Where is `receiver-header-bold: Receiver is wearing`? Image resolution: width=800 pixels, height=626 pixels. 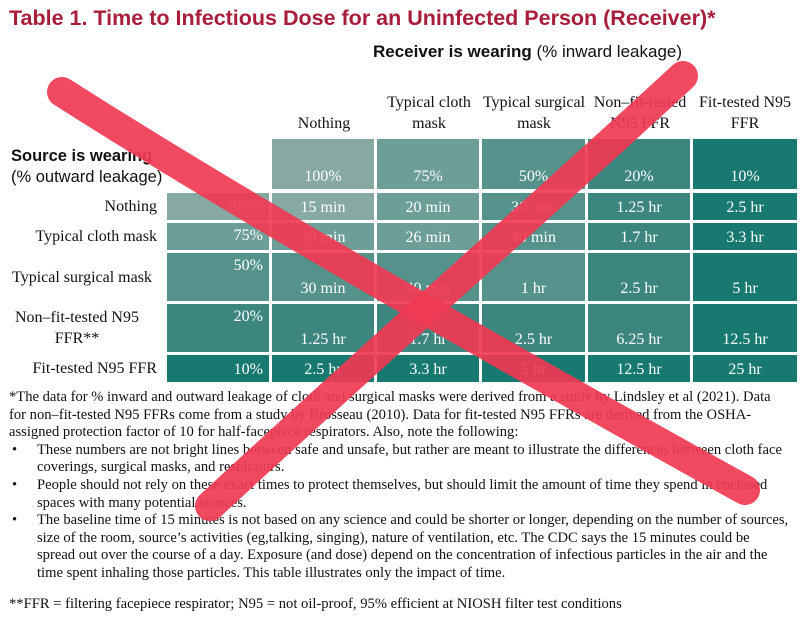 receiver-header-bold: Receiver is wearing is located at coordinates (452, 51).